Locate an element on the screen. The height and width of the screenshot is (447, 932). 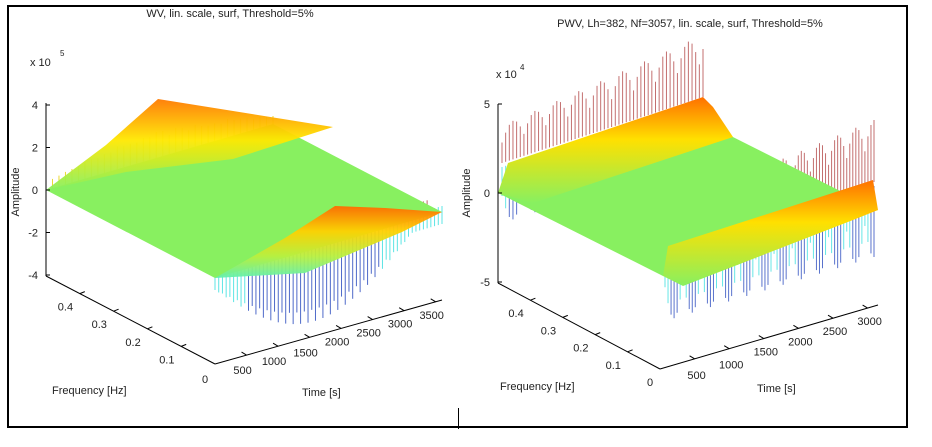
z-tick-label: -2 is located at coordinates (33, 234).